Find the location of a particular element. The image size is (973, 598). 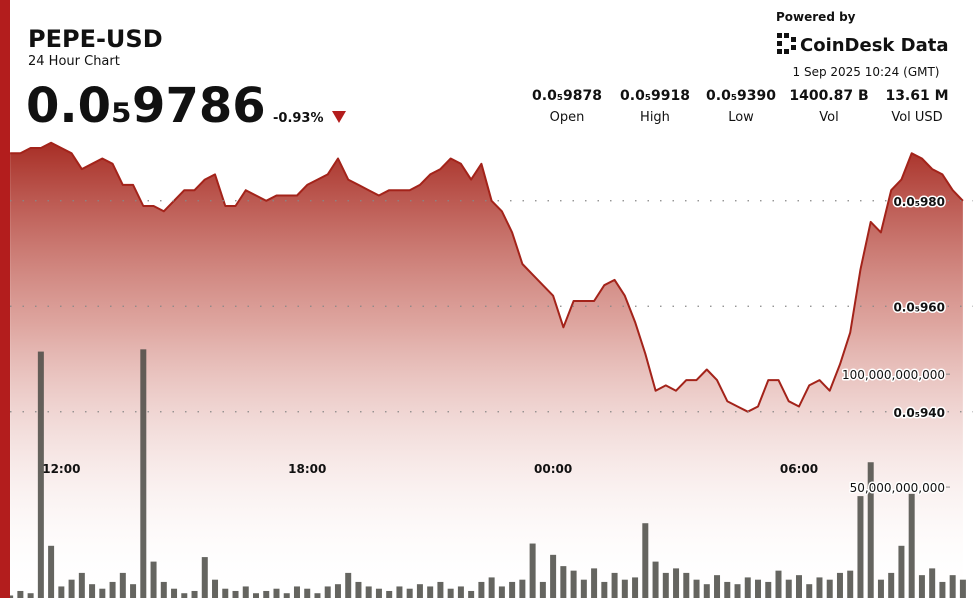

stat-value: 0.0₅9918 is located at coordinates (655, 96).